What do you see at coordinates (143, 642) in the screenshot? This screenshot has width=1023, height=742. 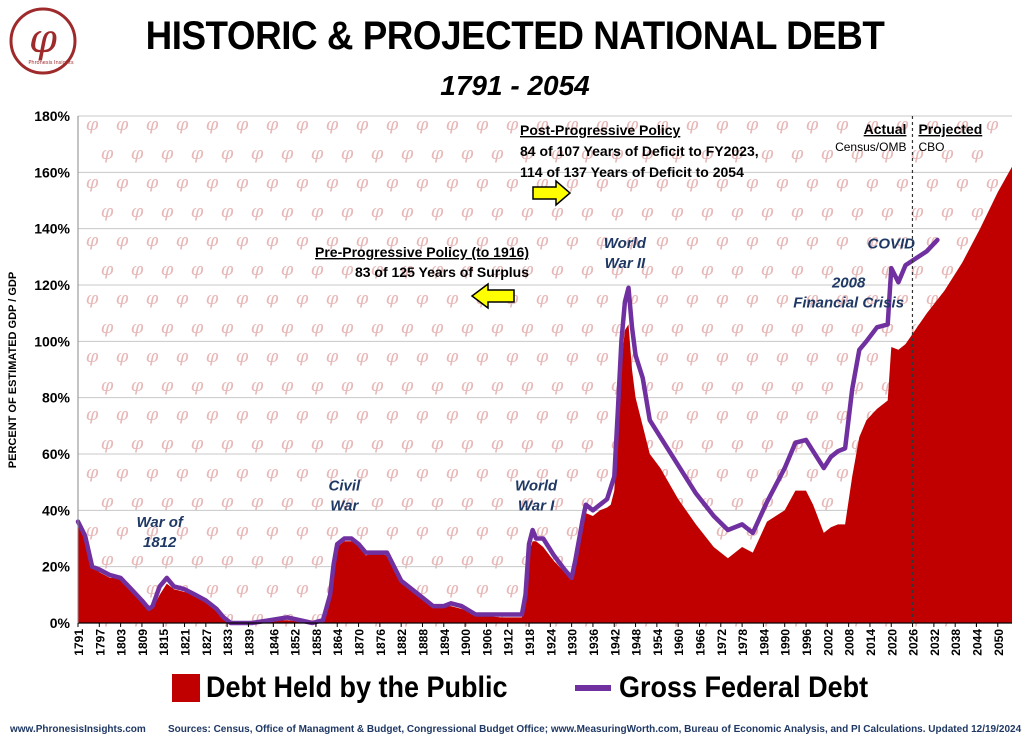 I see `x-tick-label: 1809` at bounding box center [143, 642].